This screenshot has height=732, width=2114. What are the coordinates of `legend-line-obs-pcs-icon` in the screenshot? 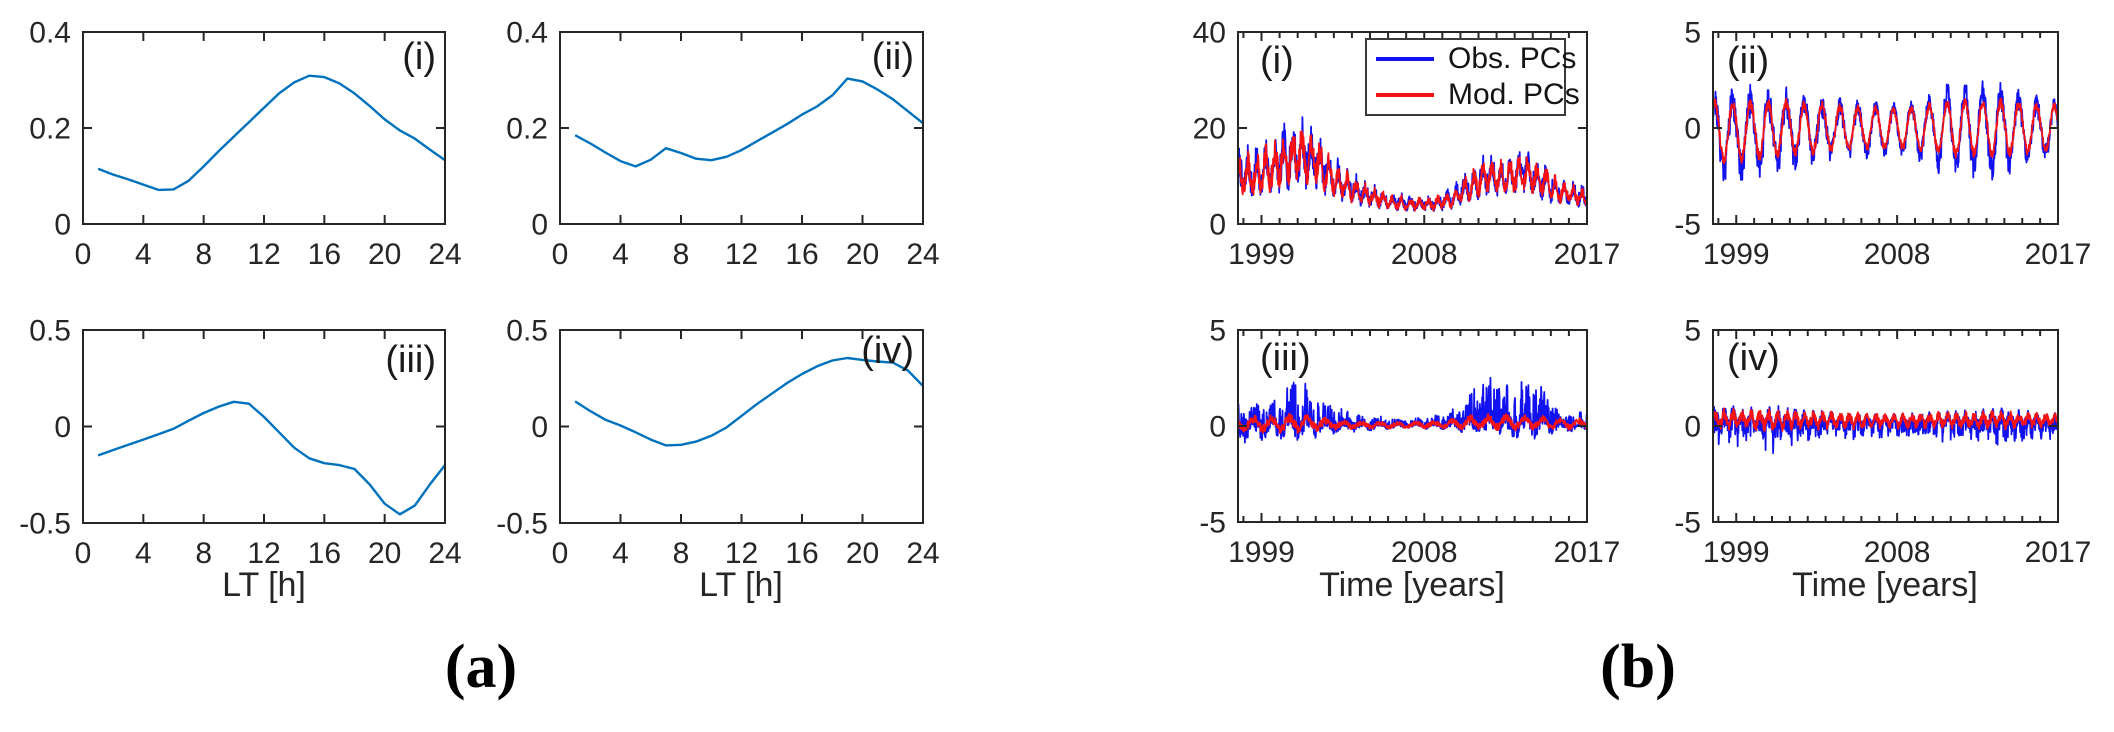 It's located at (1405, 58).